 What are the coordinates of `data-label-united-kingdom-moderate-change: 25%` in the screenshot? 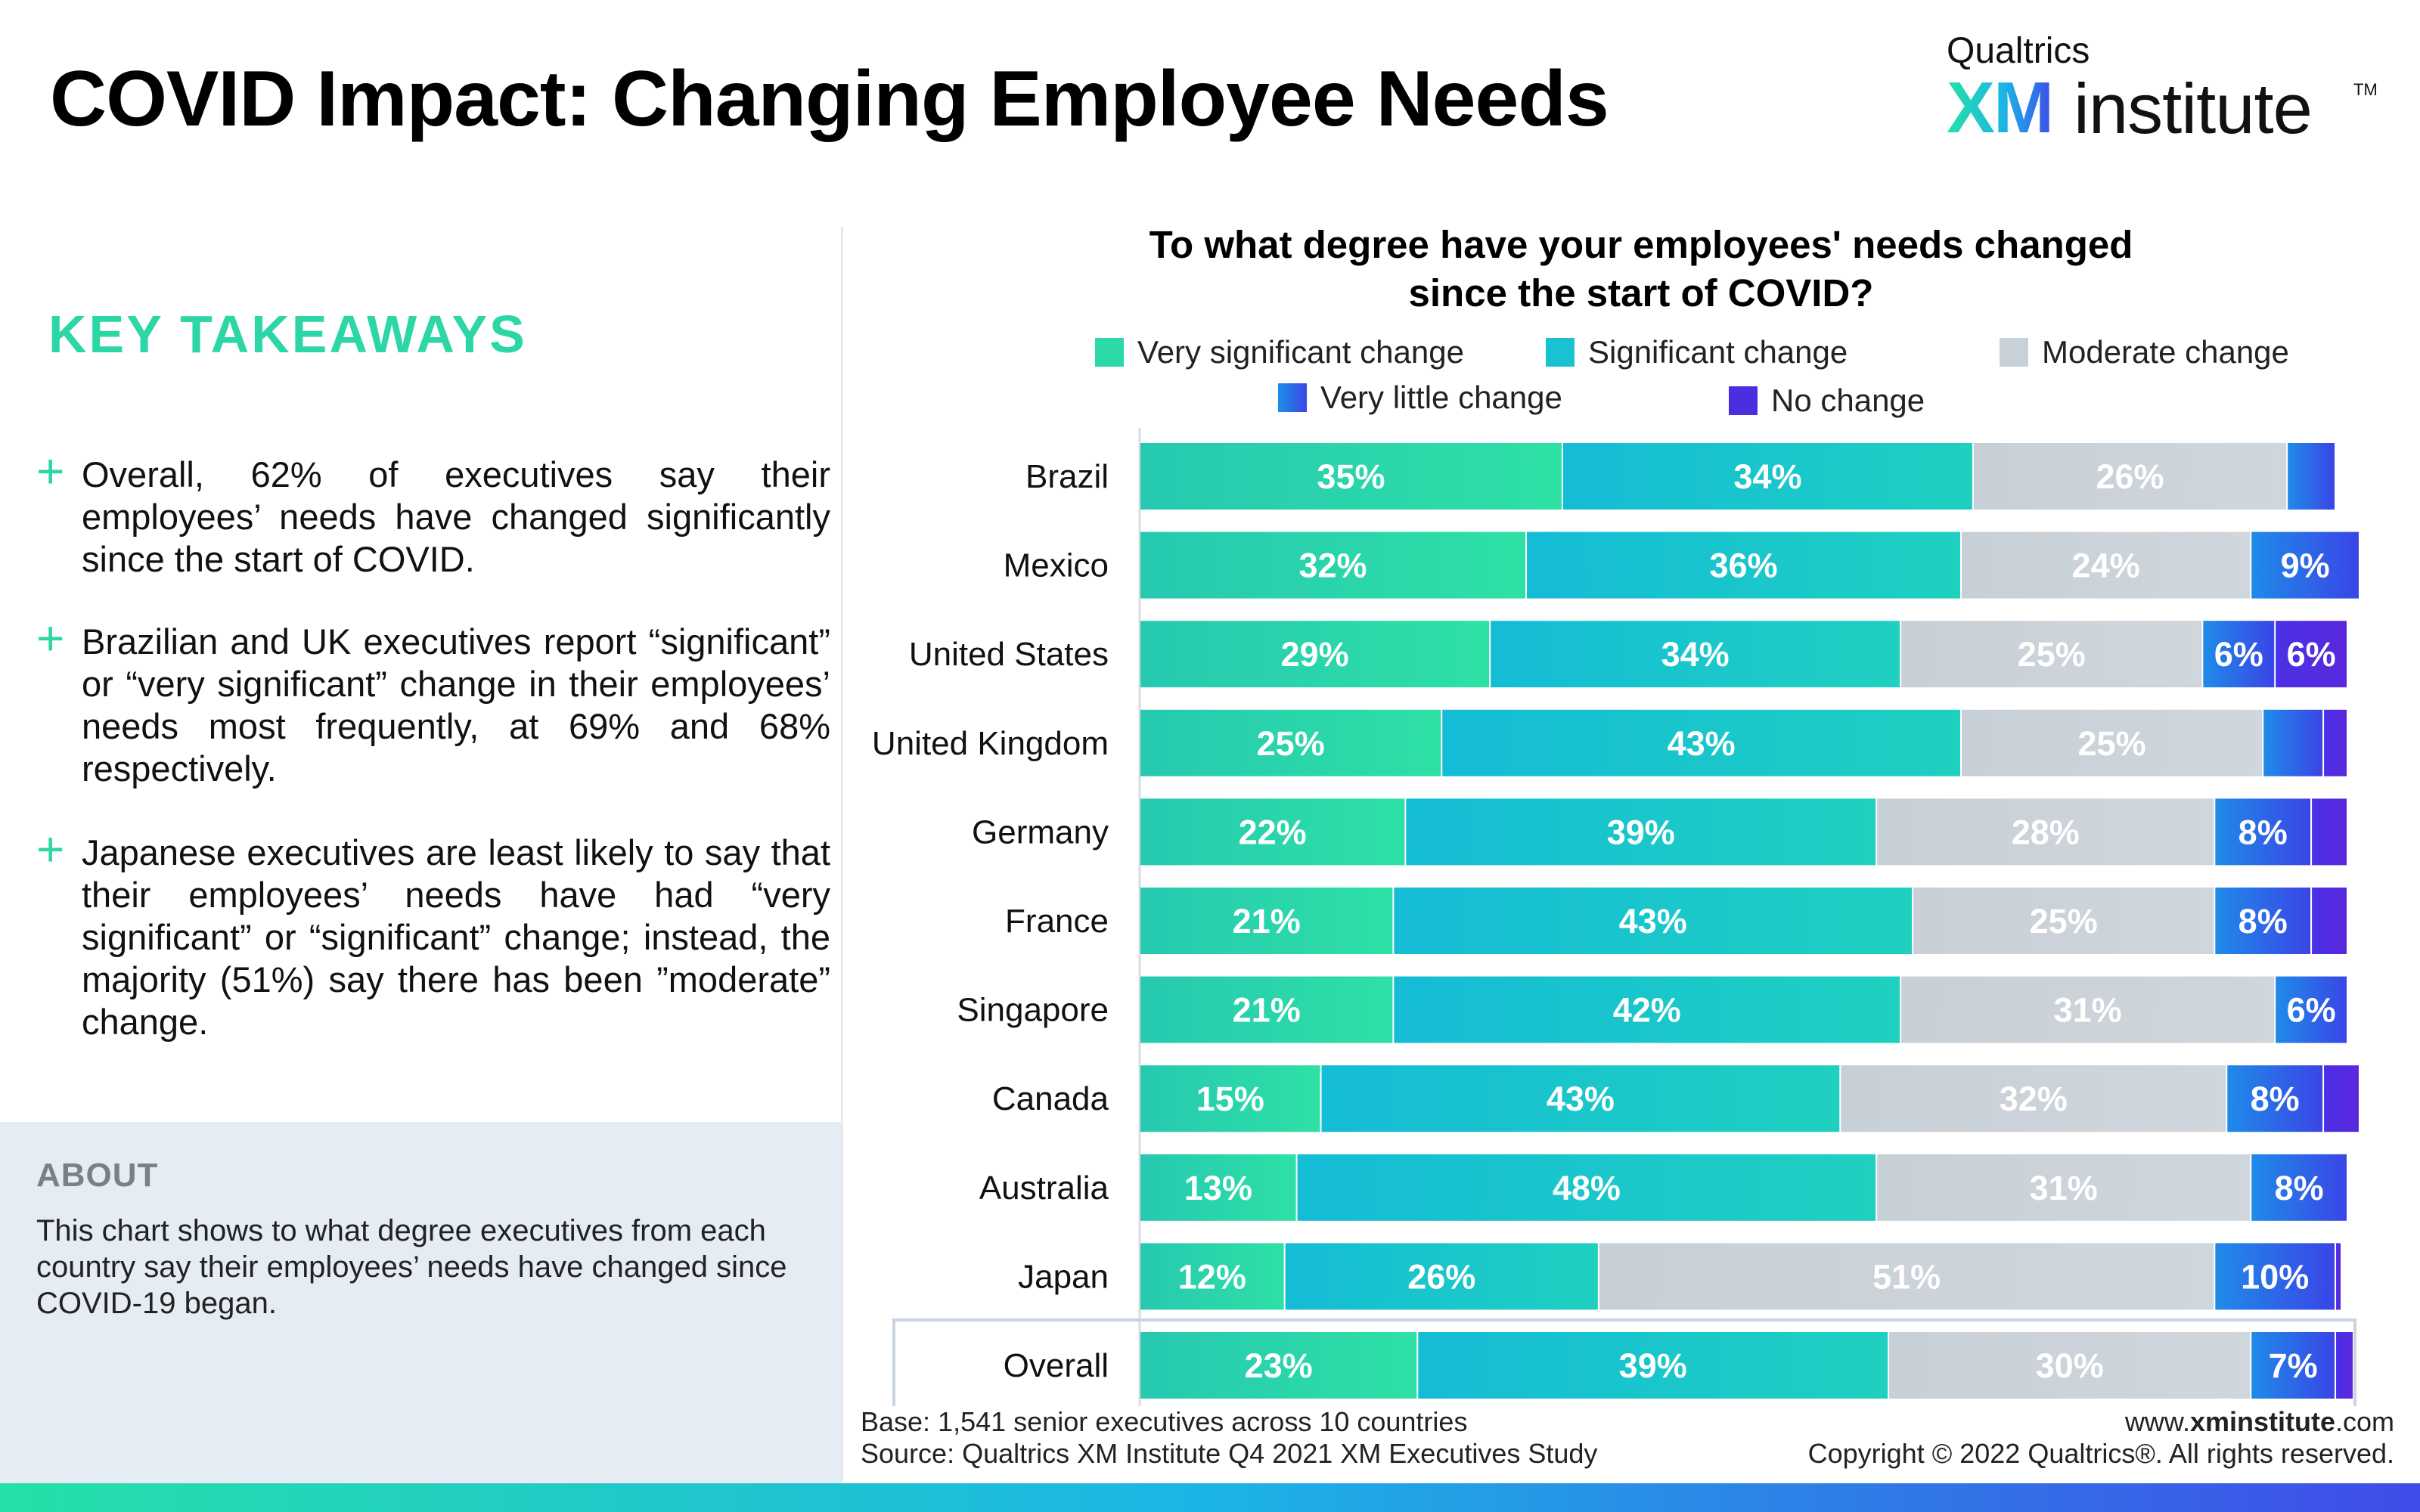 It's located at (2112, 743).